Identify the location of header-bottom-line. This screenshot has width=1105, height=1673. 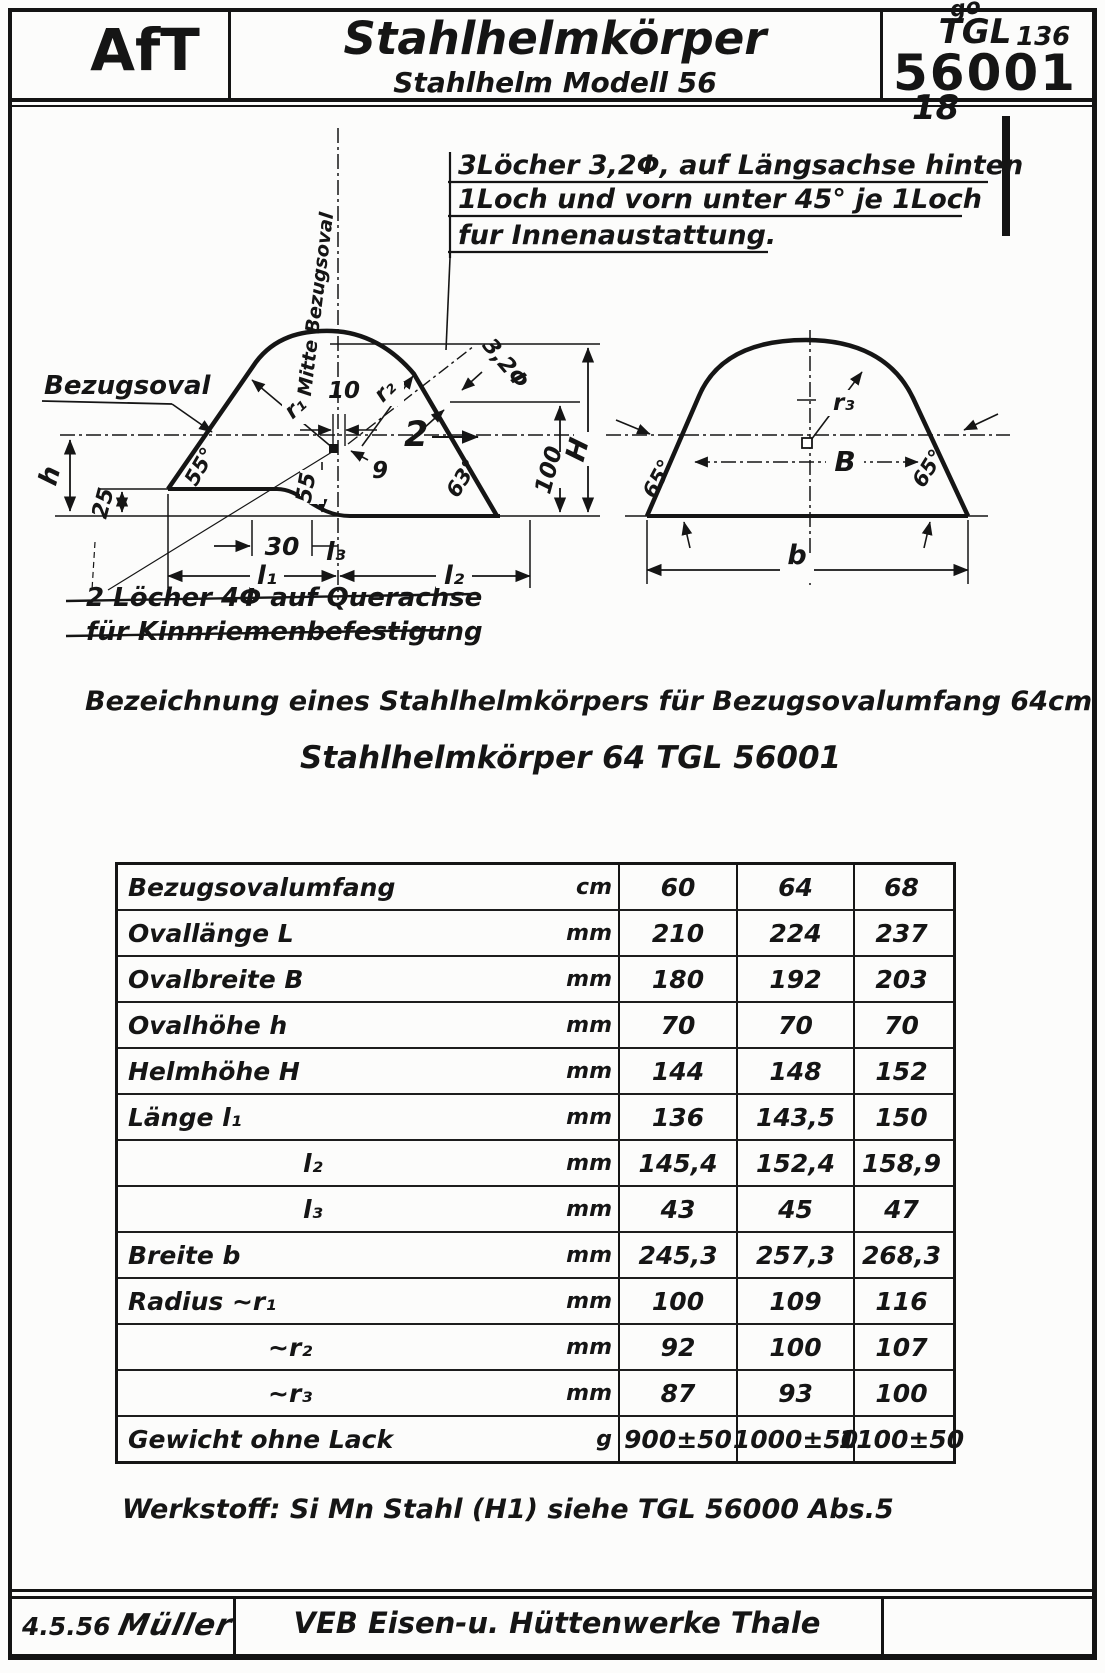
(552, 100).